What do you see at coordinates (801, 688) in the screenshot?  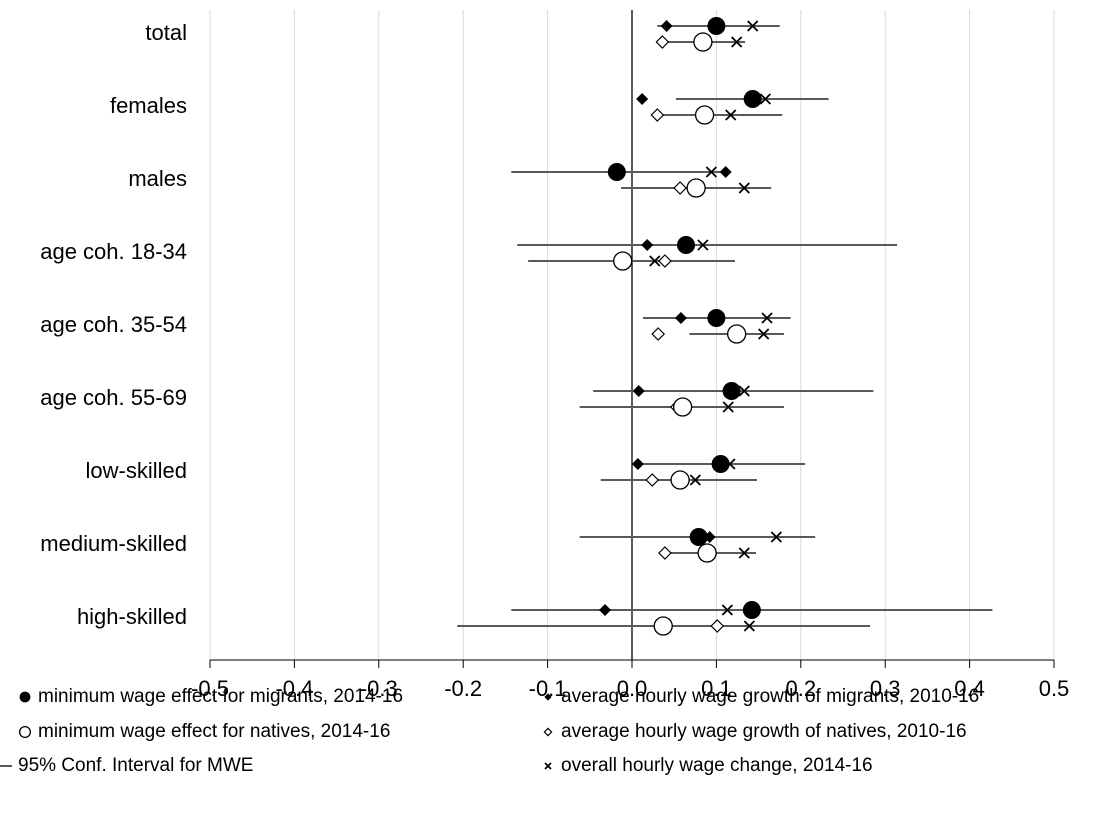 I see `x-tick-label: 0.2` at bounding box center [801, 688].